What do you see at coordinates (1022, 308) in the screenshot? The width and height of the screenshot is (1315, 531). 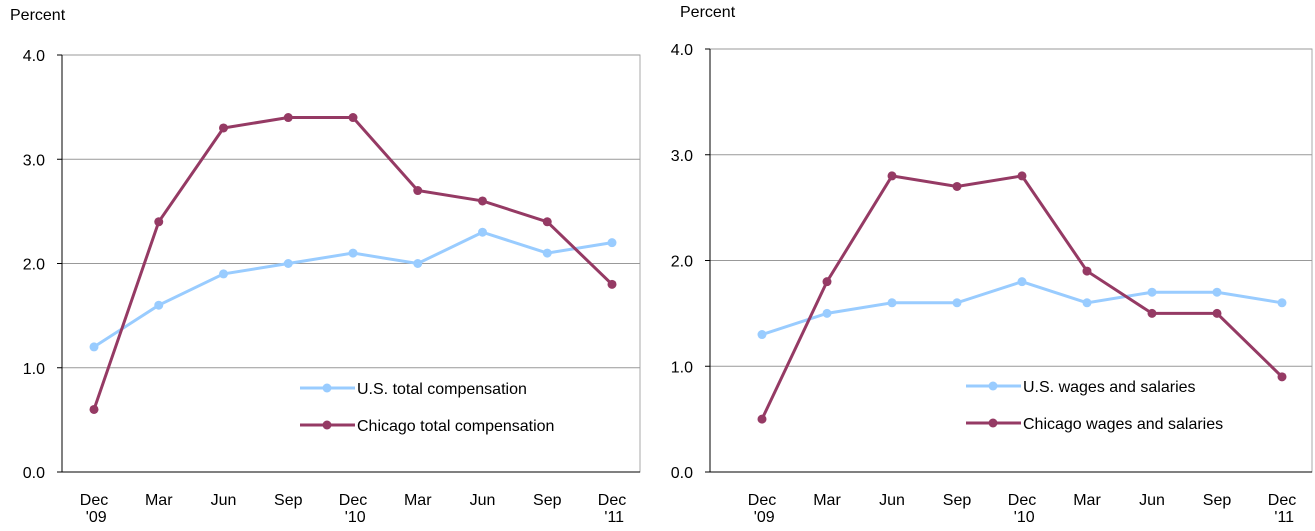 I see `series-line` at bounding box center [1022, 308].